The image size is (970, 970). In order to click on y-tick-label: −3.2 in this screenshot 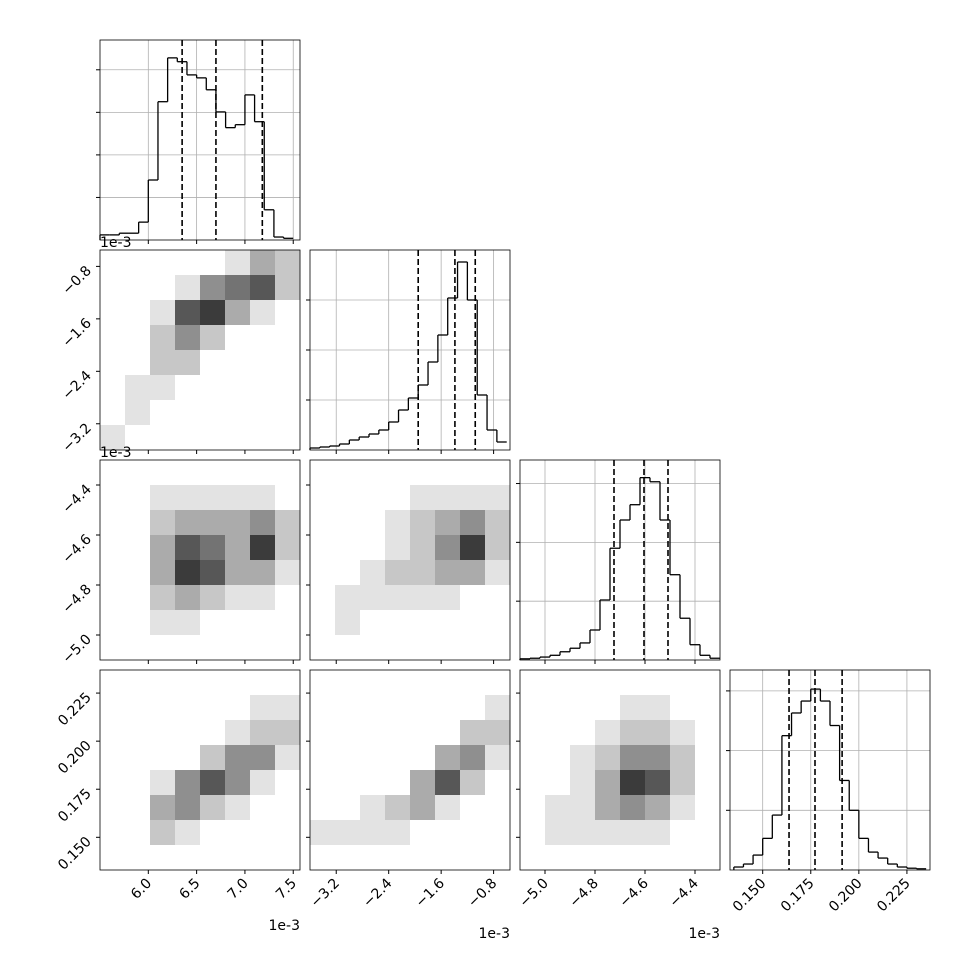, I will do `click(76, 437)`.